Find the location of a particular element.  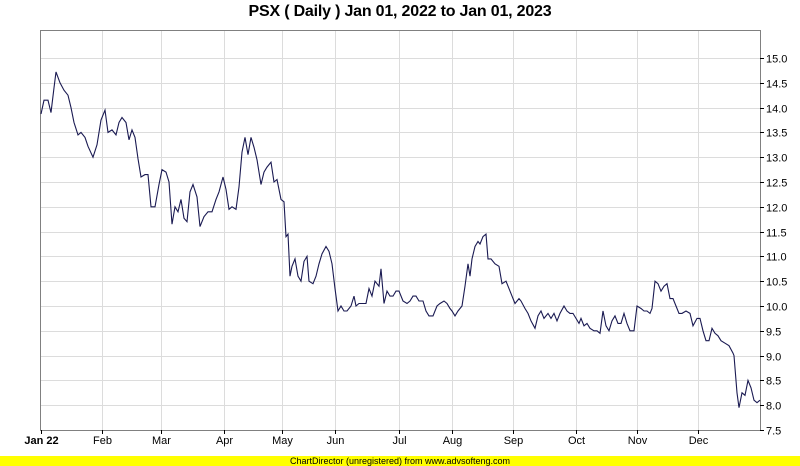

x-tick-label: May is located at coordinates (282, 441).